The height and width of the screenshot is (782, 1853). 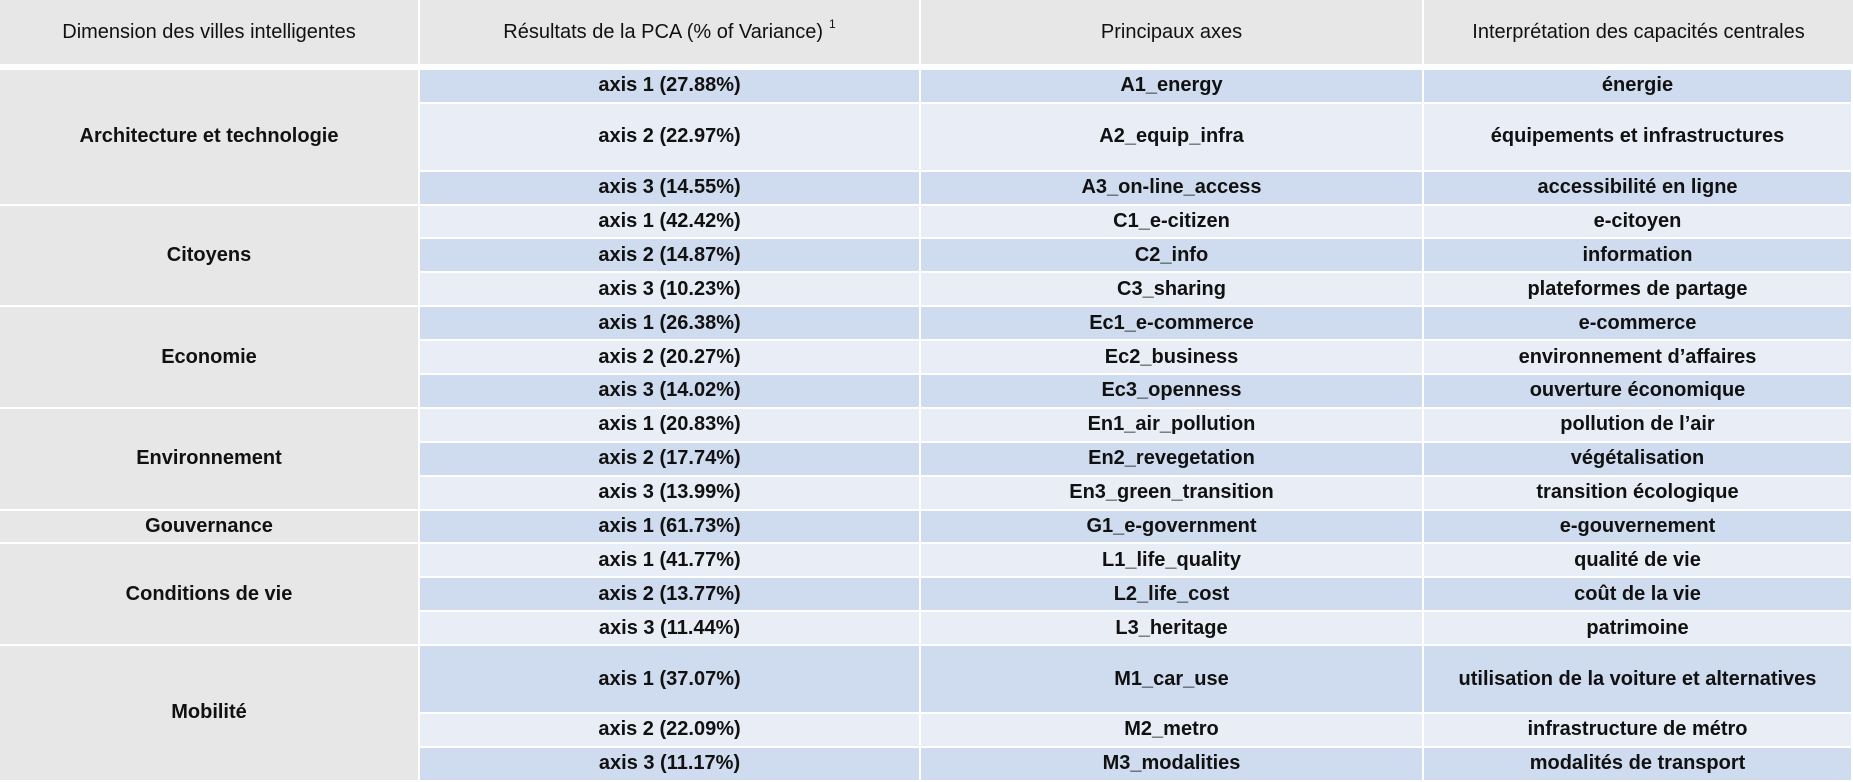 What do you see at coordinates (1172, 87) in the screenshot?
I see `axis-code-cell: A1_energy` at bounding box center [1172, 87].